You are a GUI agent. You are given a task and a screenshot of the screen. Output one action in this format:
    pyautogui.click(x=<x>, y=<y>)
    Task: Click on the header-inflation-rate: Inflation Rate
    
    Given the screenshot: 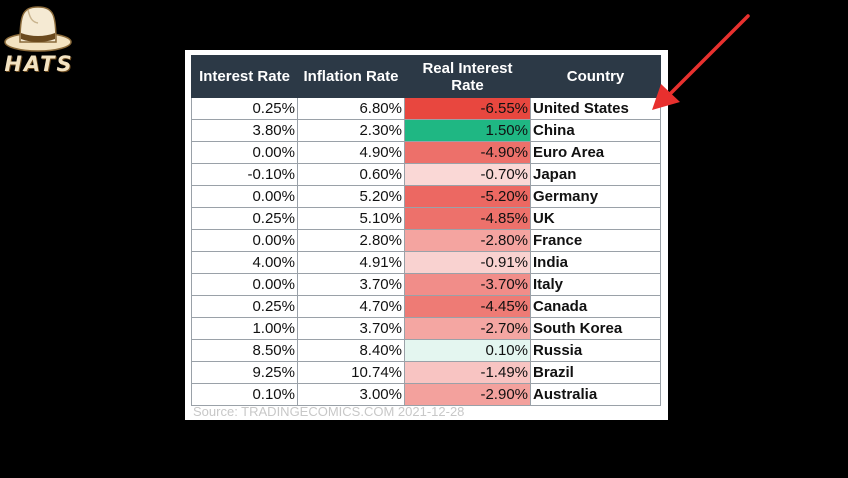 What is the action you would take?
    pyautogui.click(x=351, y=76)
    